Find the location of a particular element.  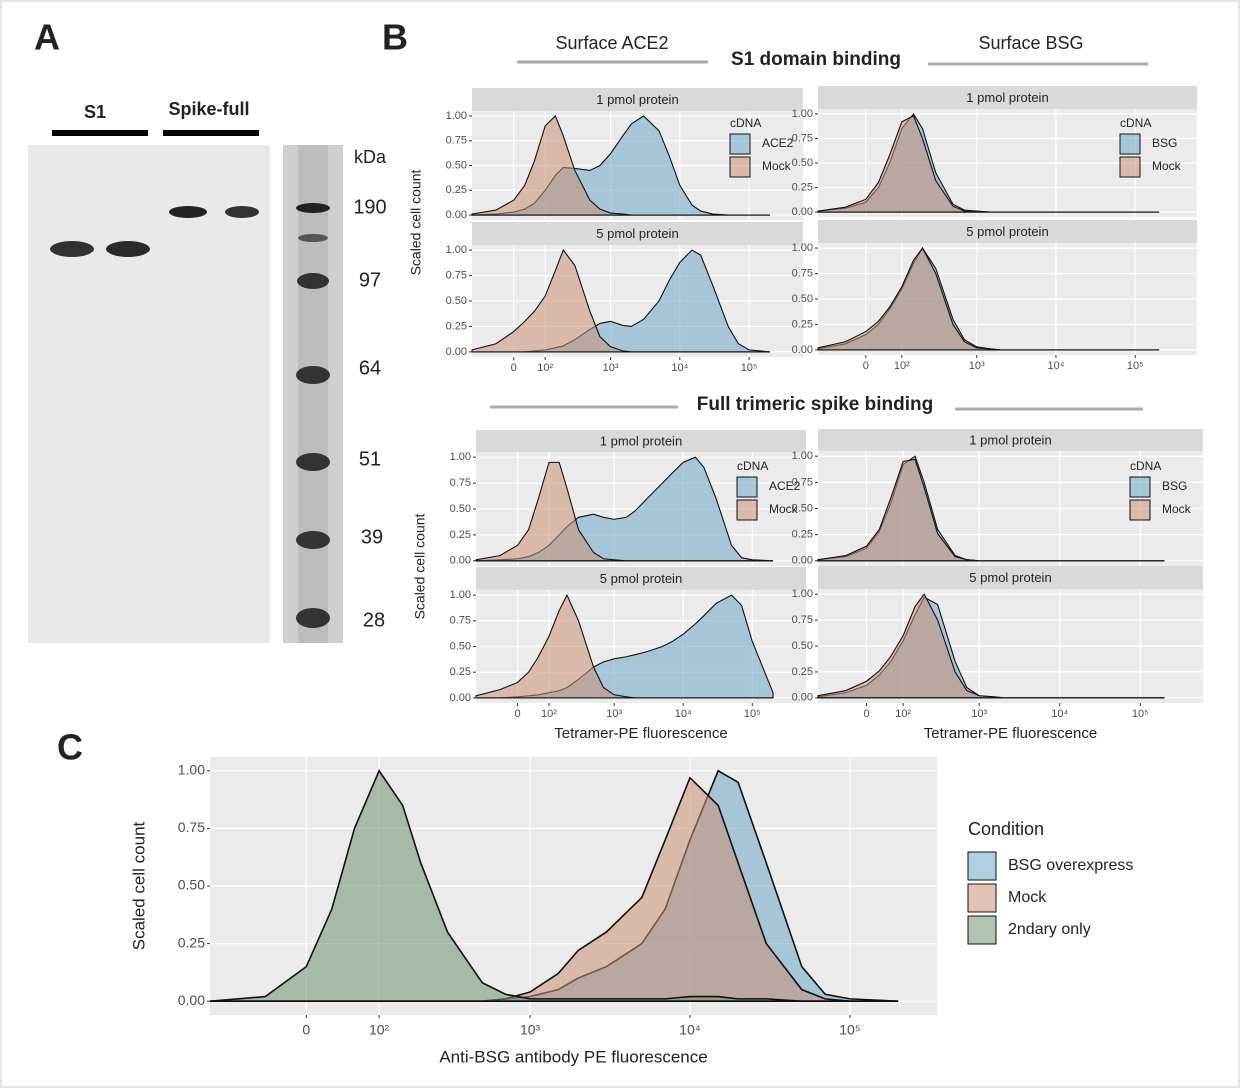

marker-label: 64 is located at coordinates (370, 368).